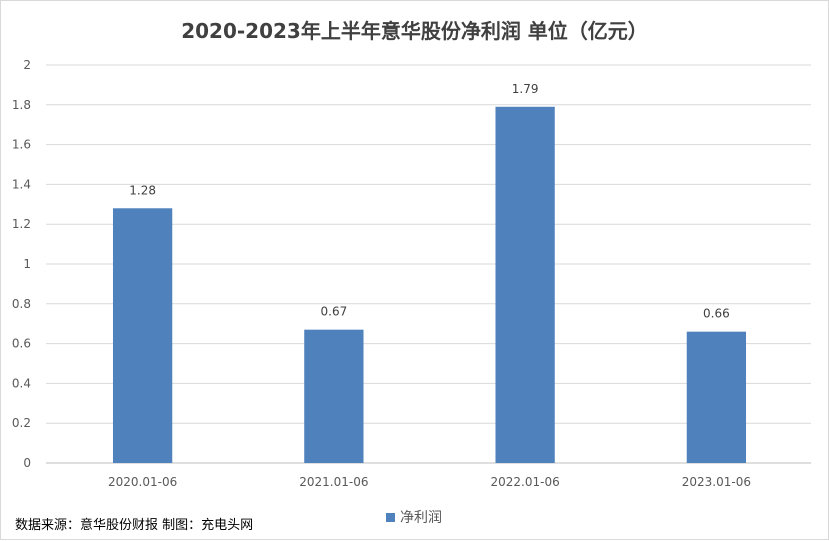 The height and width of the screenshot is (541, 829). What do you see at coordinates (27, 65) in the screenshot?
I see `y-tick-label: 2` at bounding box center [27, 65].